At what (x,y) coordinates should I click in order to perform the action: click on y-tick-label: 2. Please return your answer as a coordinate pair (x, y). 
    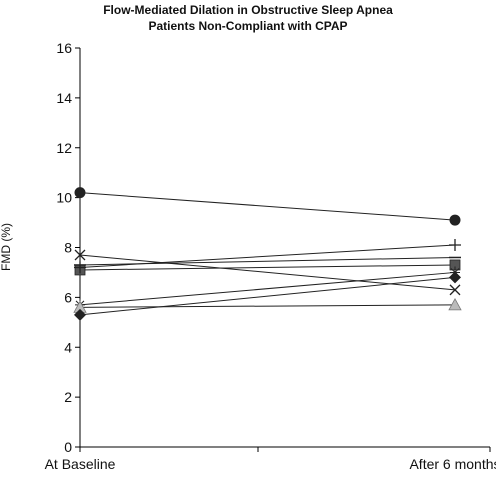
    Looking at the image, I should click on (68, 397).